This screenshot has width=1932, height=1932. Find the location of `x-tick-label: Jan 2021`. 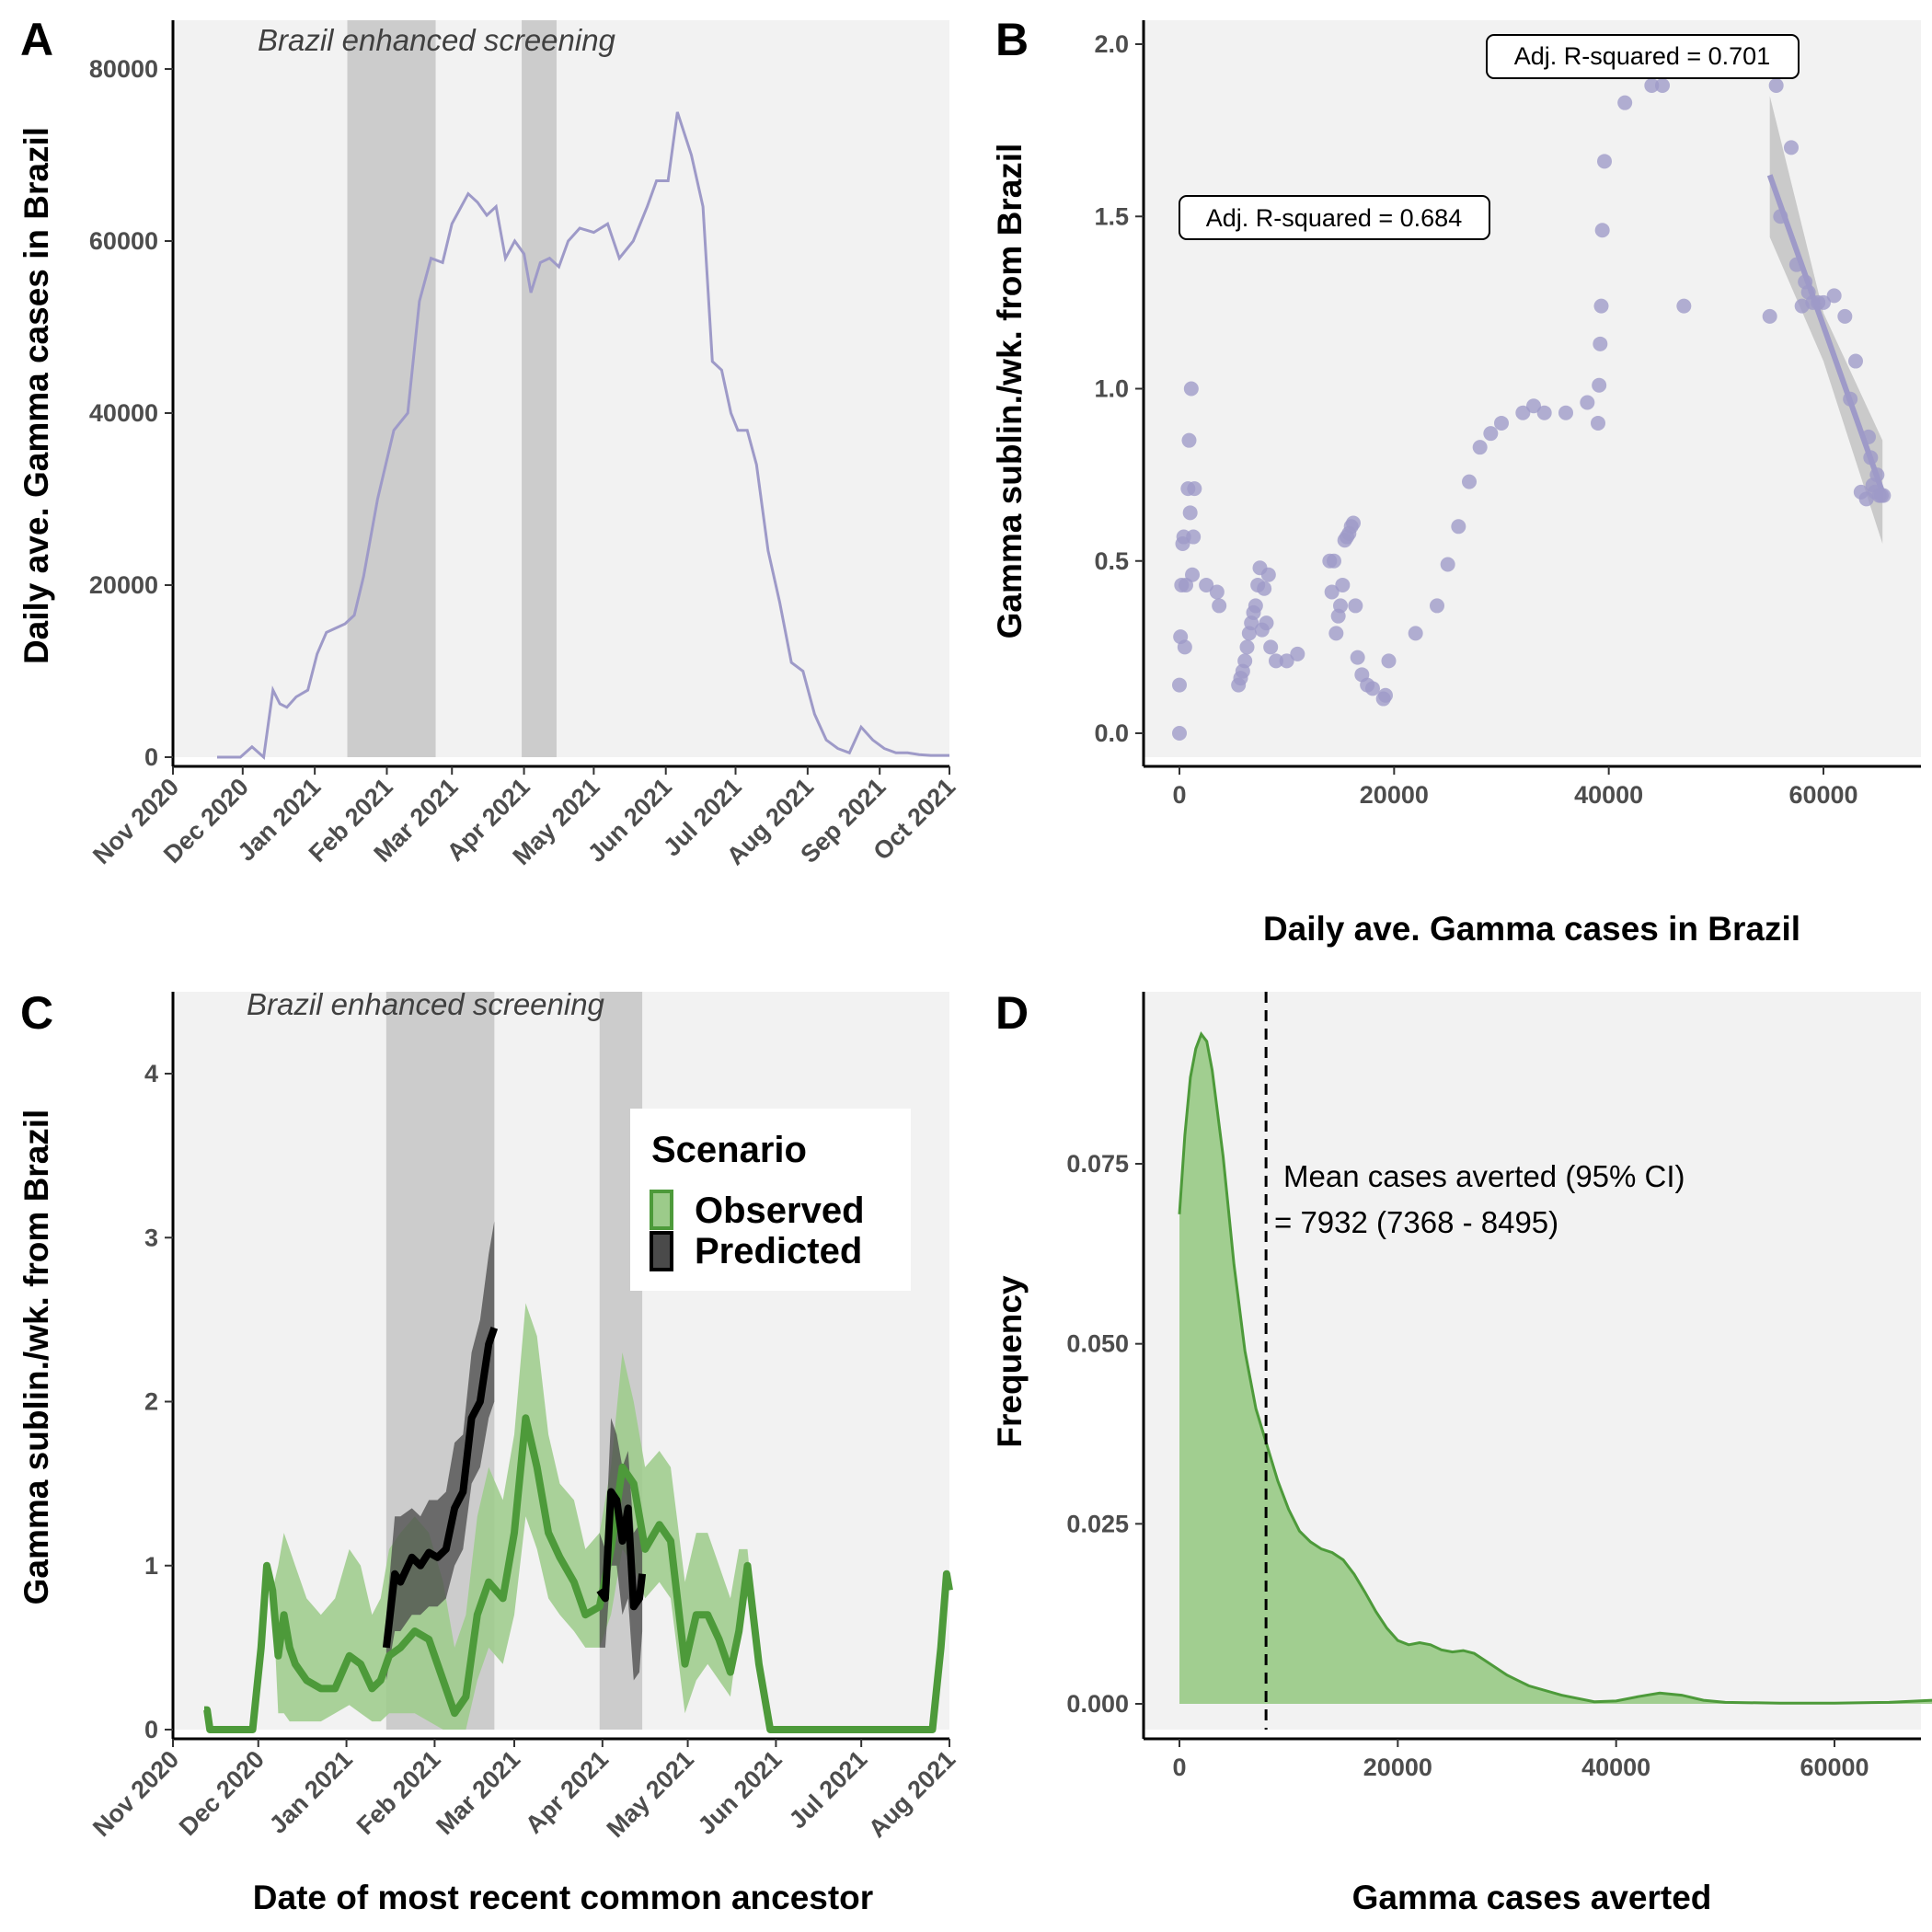

x-tick-label: Jan 2021 is located at coordinates (311, 1792).